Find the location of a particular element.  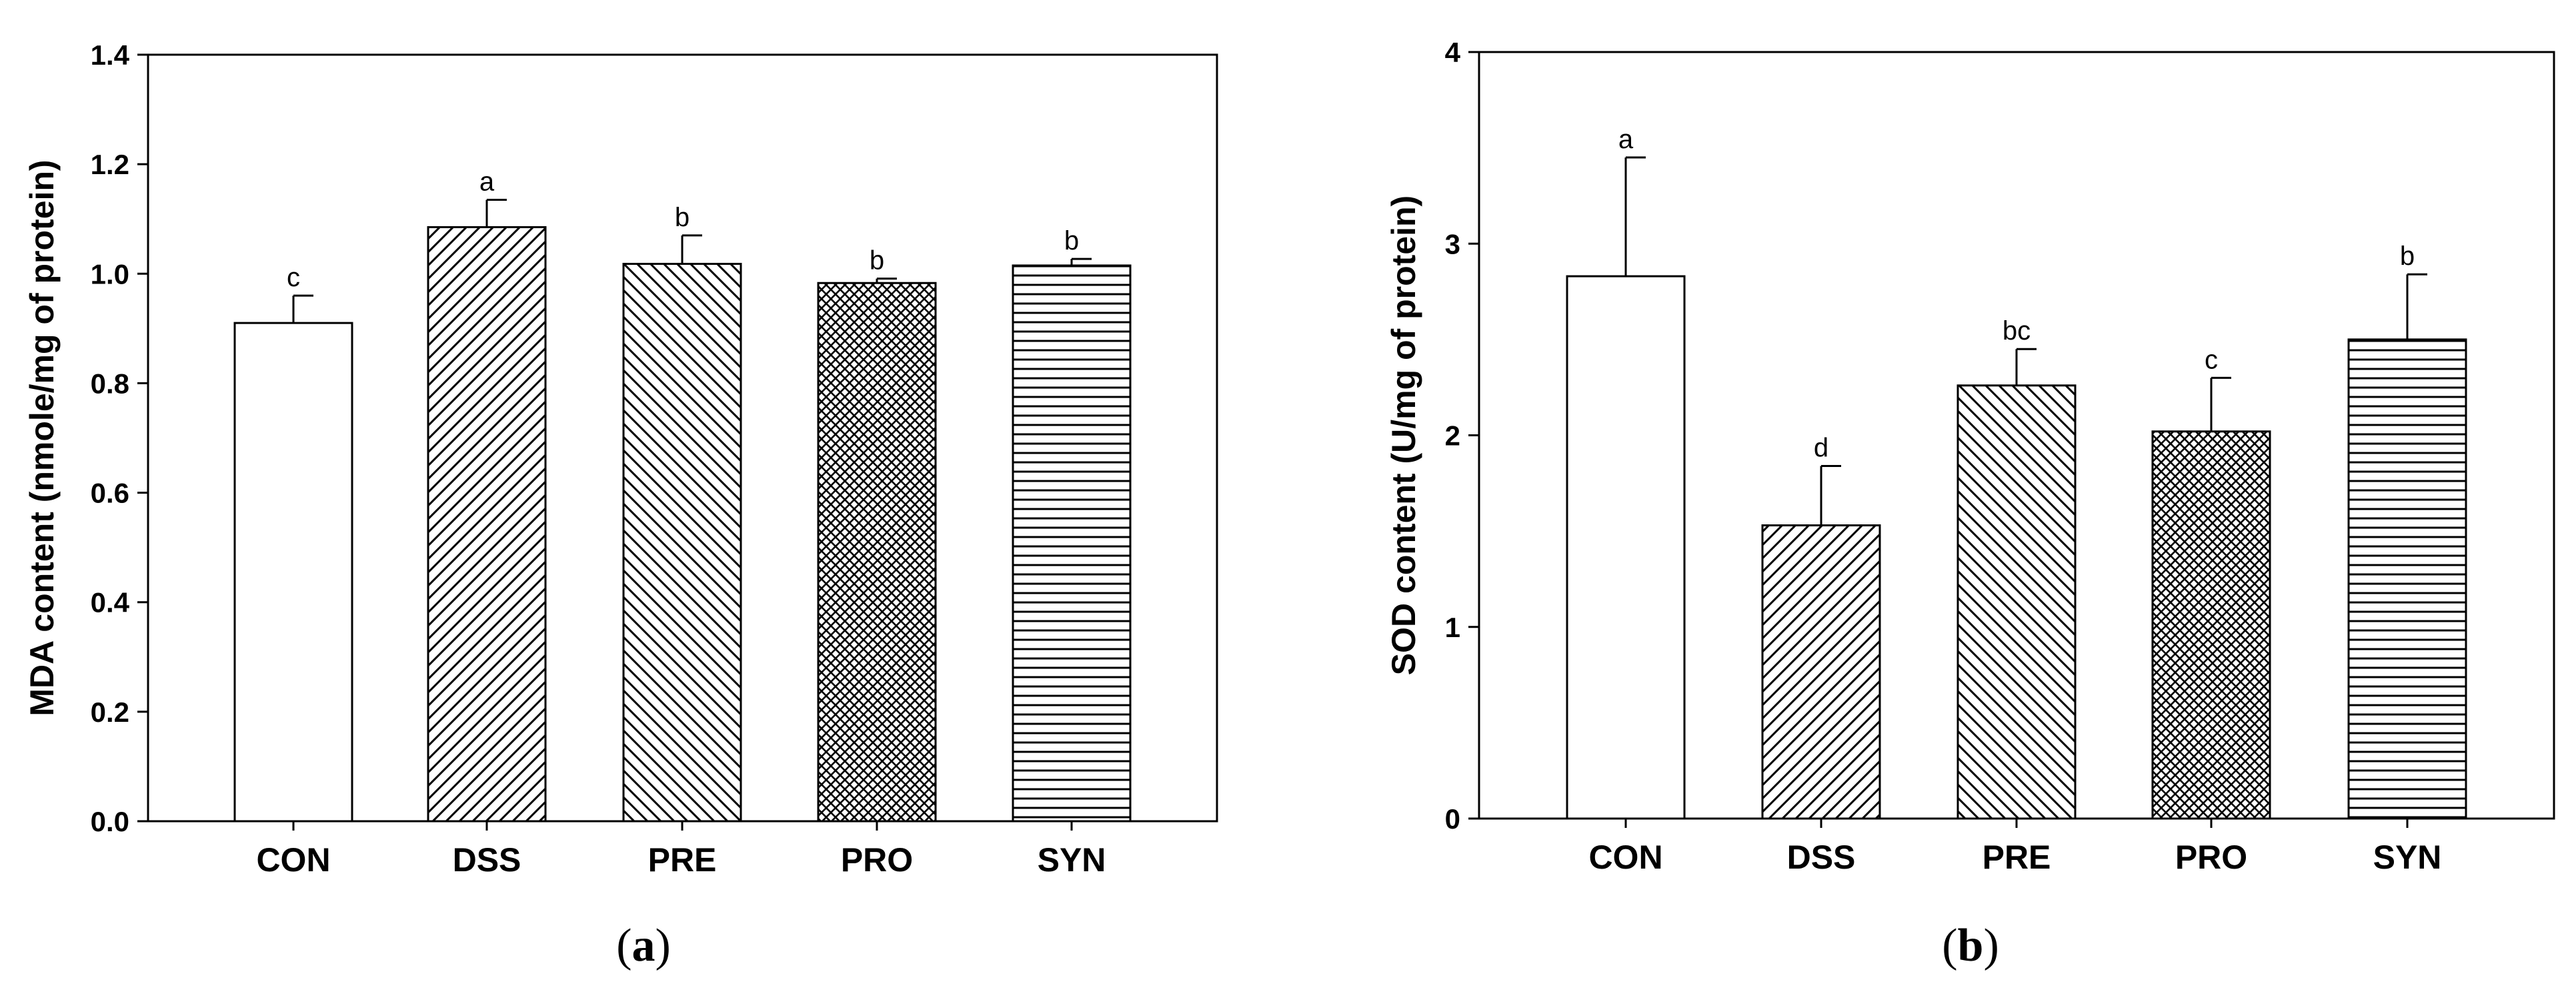

panel-a-bar-dss is located at coordinates (487, 524).